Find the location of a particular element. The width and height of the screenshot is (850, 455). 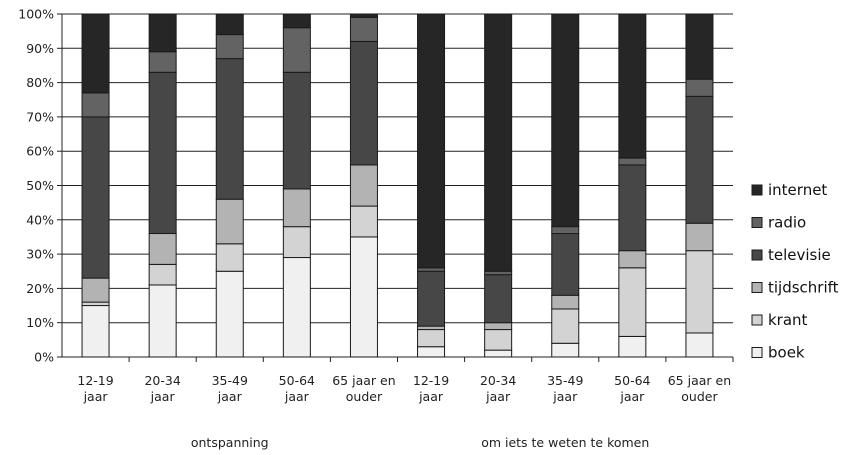

x-group-label: om iets te weten te komen is located at coordinates (565, 442).